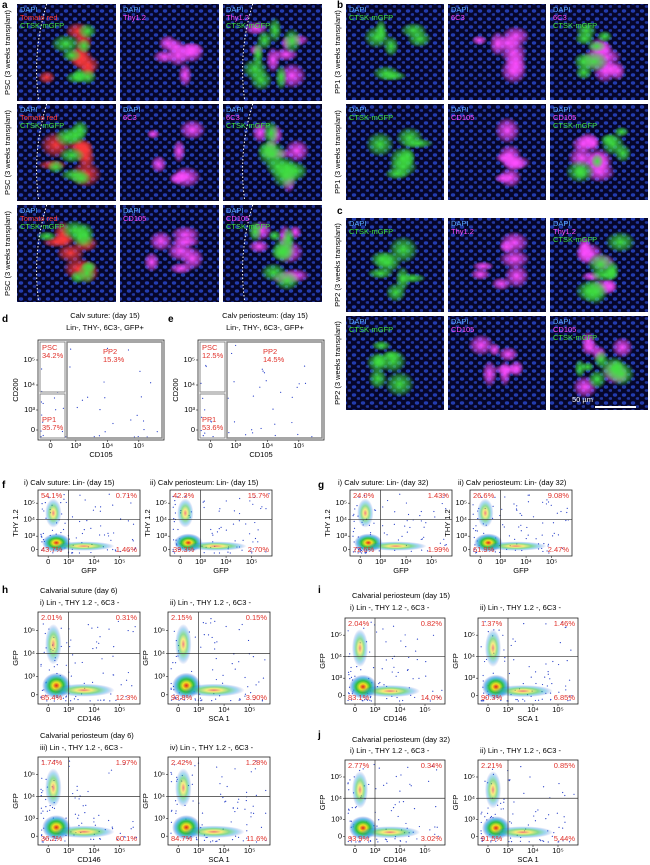 The height and width of the screenshot is (865, 650). What do you see at coordinates (249, 709) in the screenshot?
I see `x-tick-label: 10⁵` at bounding box center [249, 709].